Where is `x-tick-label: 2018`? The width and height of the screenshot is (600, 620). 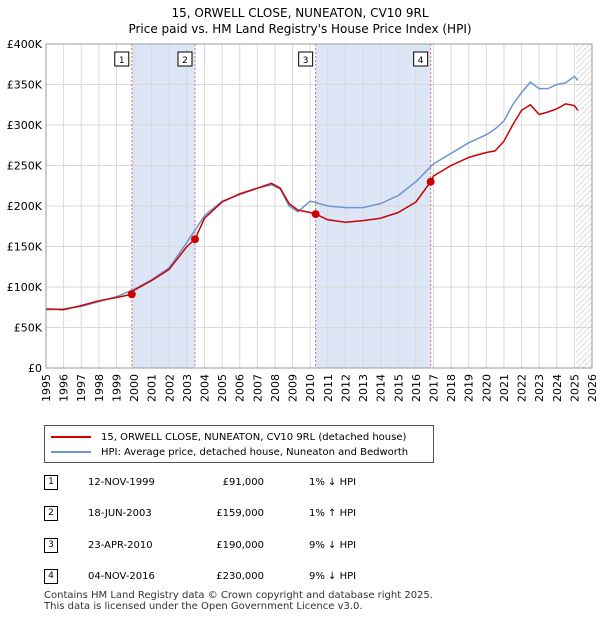
x-tick-label: 2018 is located at coordinates (451, 388).